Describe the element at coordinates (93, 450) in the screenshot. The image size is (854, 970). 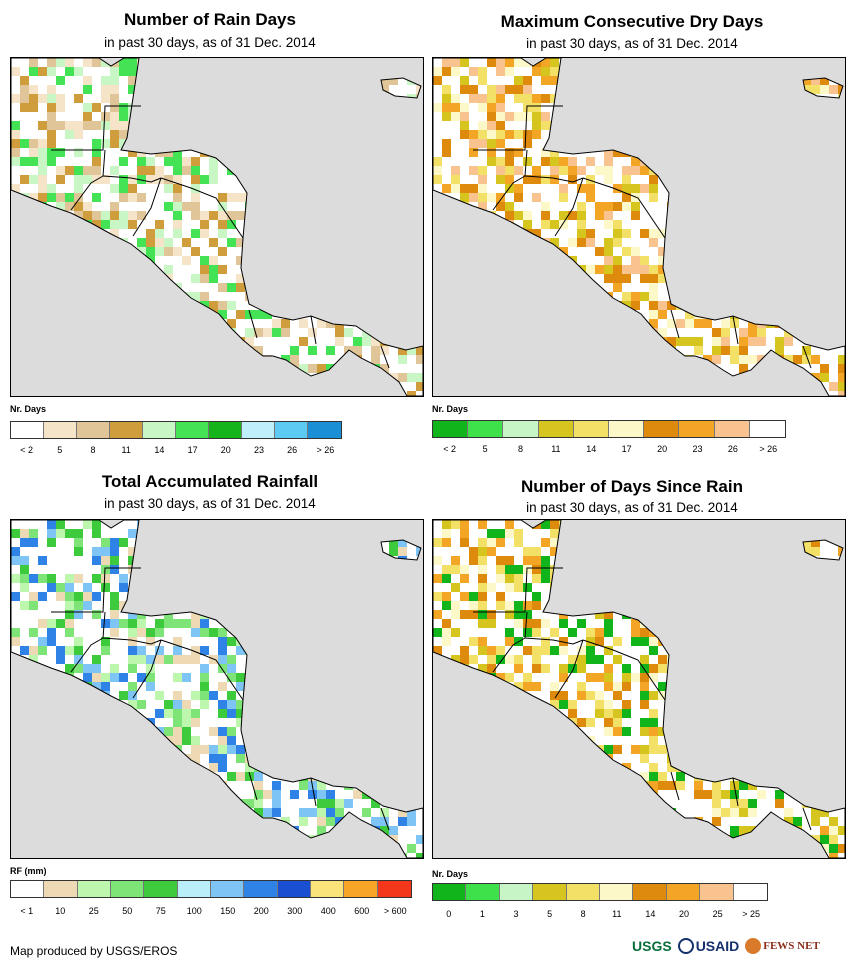
I see `legend-tick-label: 8` at that location.